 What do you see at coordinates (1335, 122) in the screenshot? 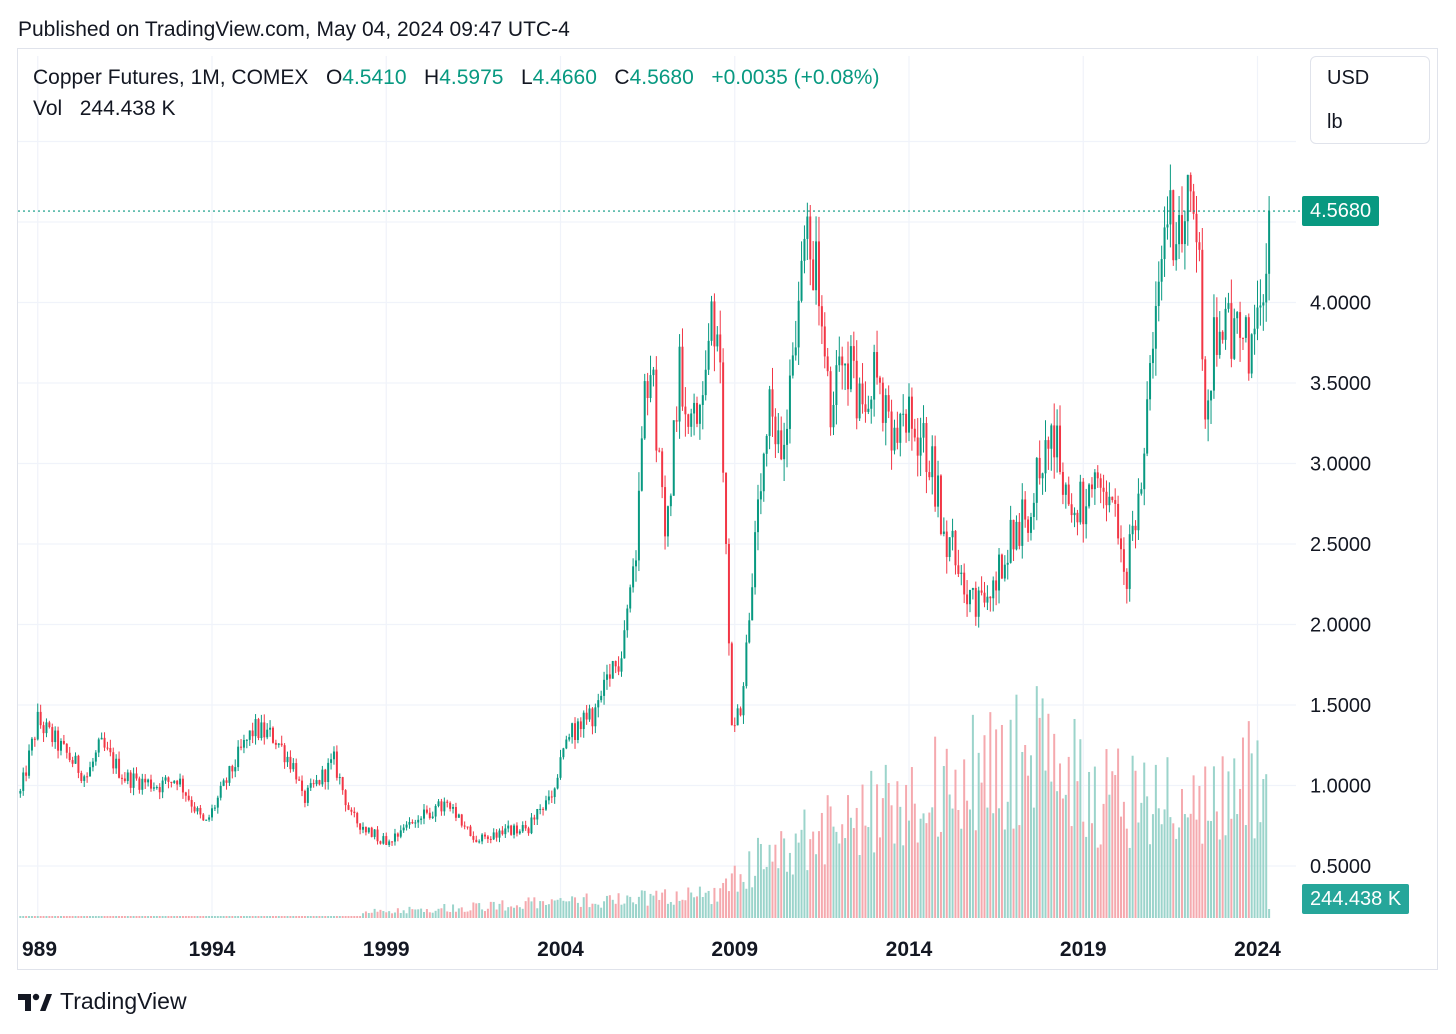
I see `unit-label: lb` at bounding box center [1335, 122].